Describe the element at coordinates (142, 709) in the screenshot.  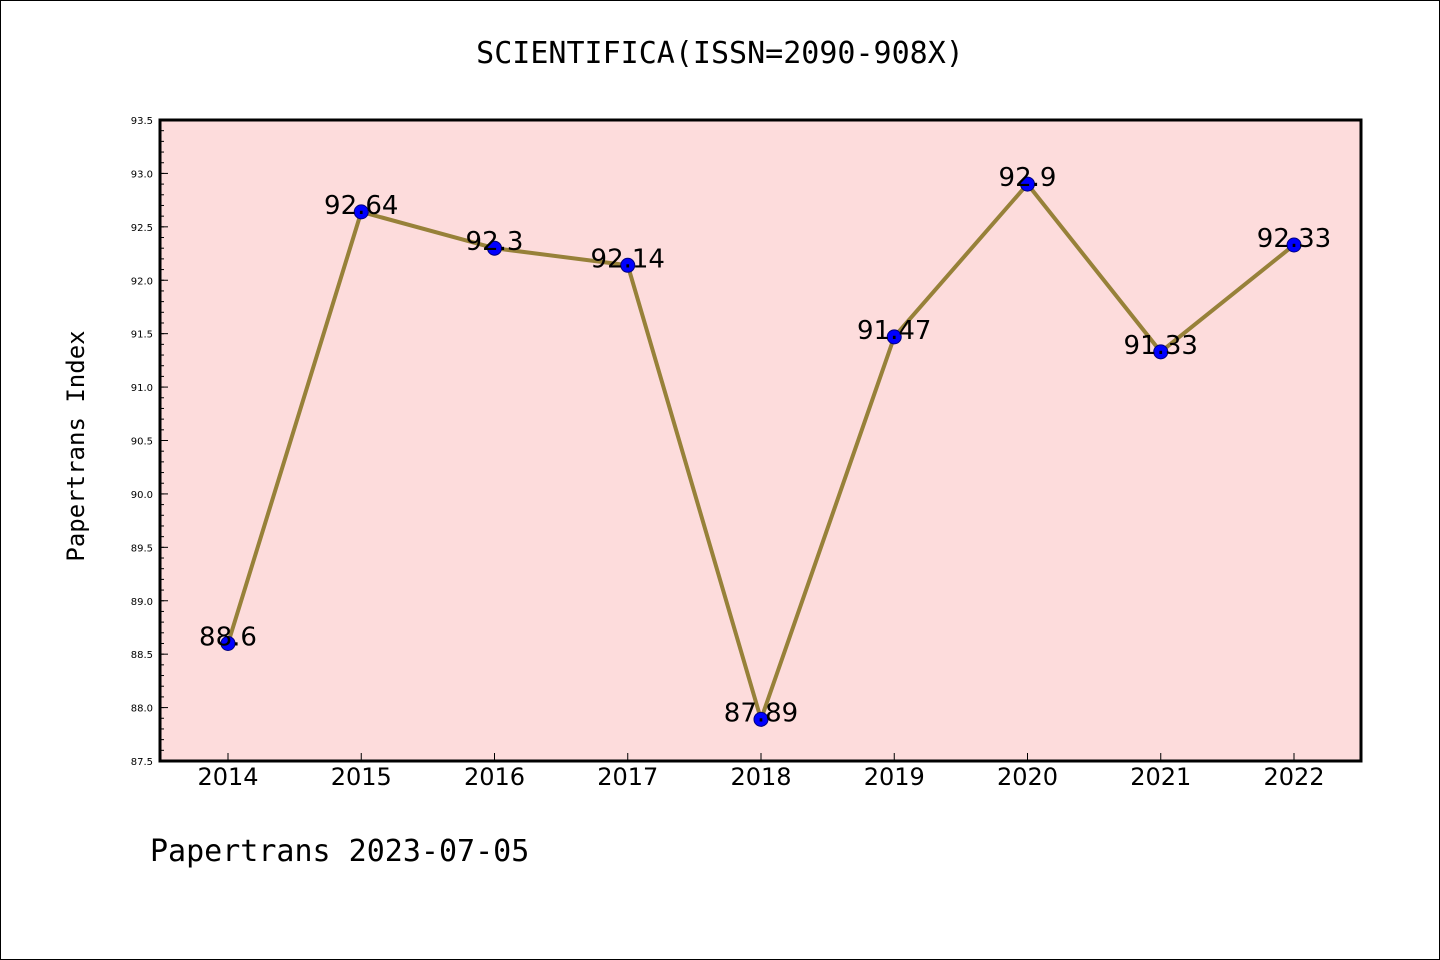
I see `y-tick-label: 88.0` at that location.